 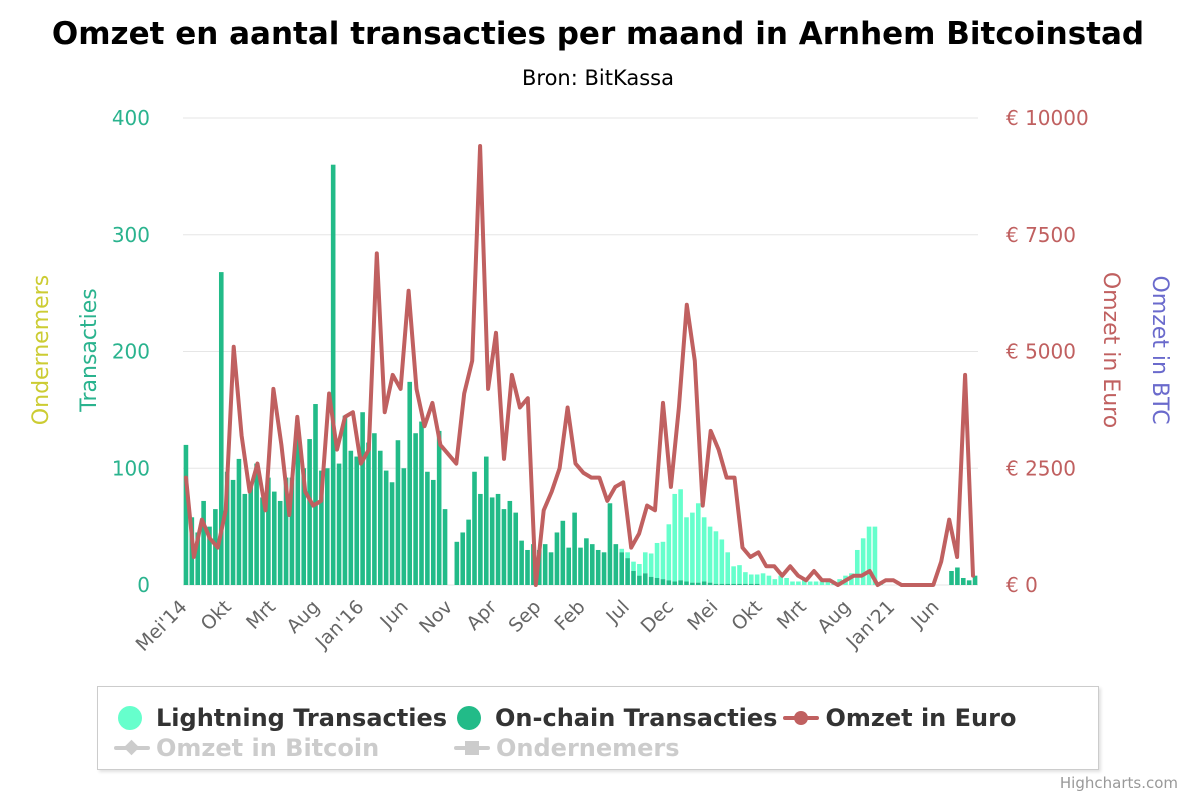 What do you see at coordinates (898, 718) in the screenshot?
I see `legend-item-omzet-euro: Omzet in Euro` at bounding box center [898, 718].